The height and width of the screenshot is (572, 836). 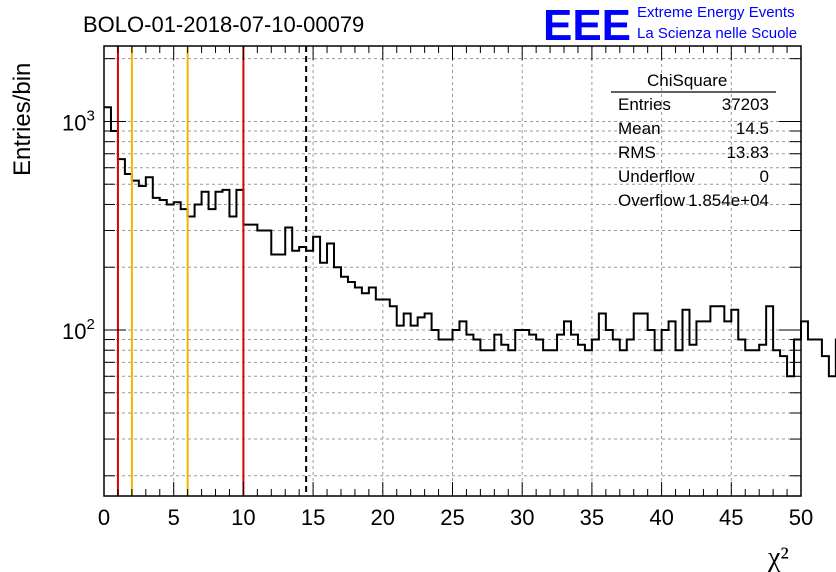 I want to click on y-tick-labels: 10² 10³, so click(x=78, y=225).